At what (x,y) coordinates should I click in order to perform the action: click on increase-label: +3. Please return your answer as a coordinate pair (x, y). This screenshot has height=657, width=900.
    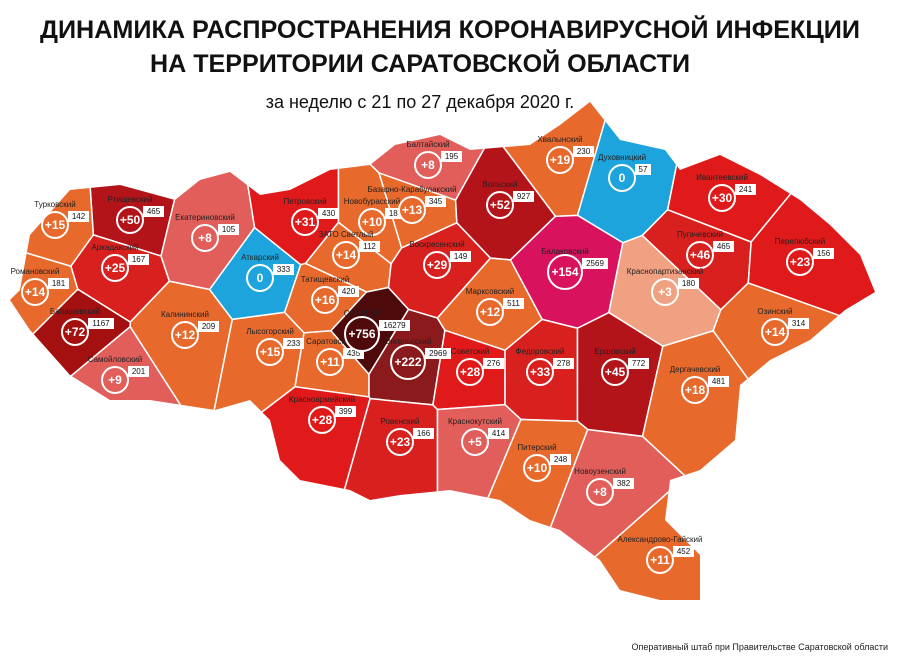
    Looking at the image, I should click on (665, 292).